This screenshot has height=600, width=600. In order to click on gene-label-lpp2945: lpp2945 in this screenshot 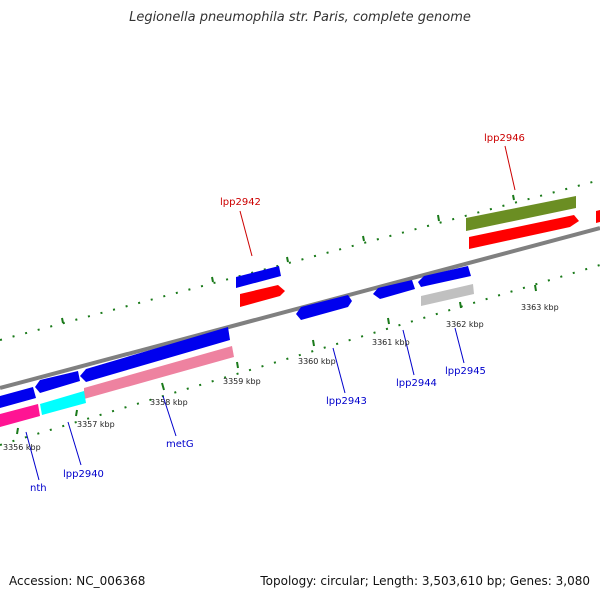, I will do `click(465, 371)`.